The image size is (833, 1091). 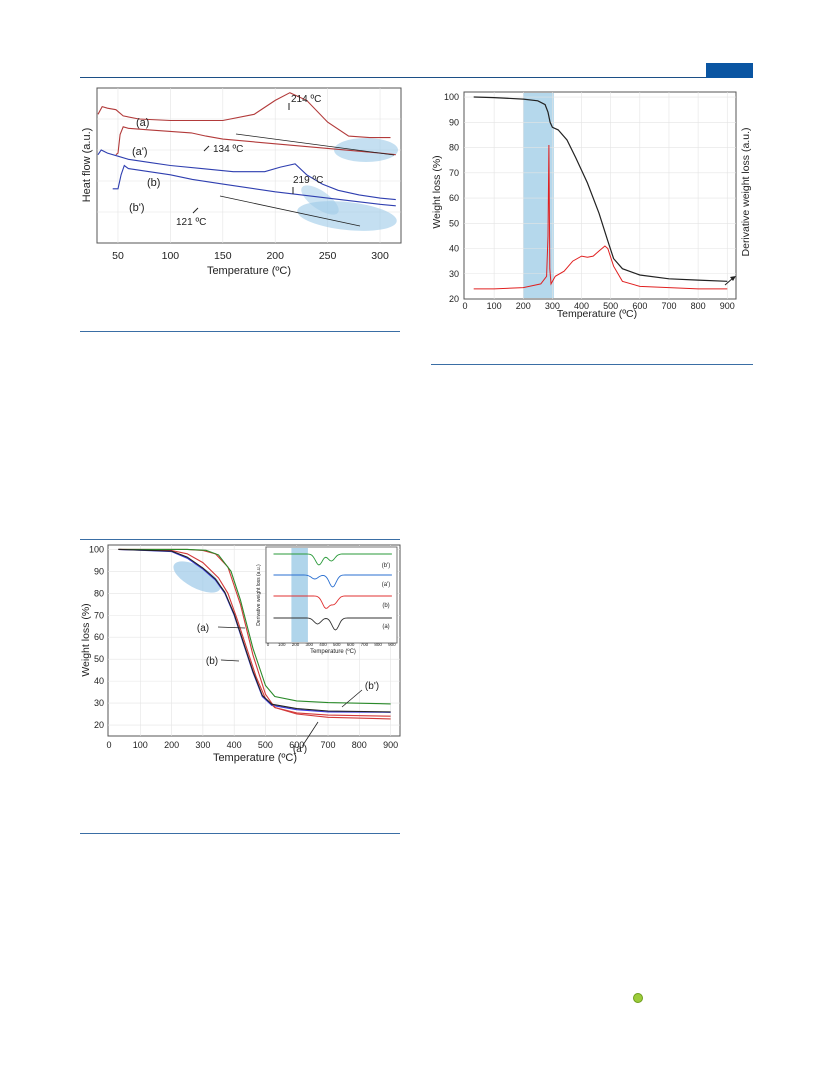 What do you see at coordinates (142, 123) in the screenshot?
I see `series-label: (a)` at bounding box center [142, 123].